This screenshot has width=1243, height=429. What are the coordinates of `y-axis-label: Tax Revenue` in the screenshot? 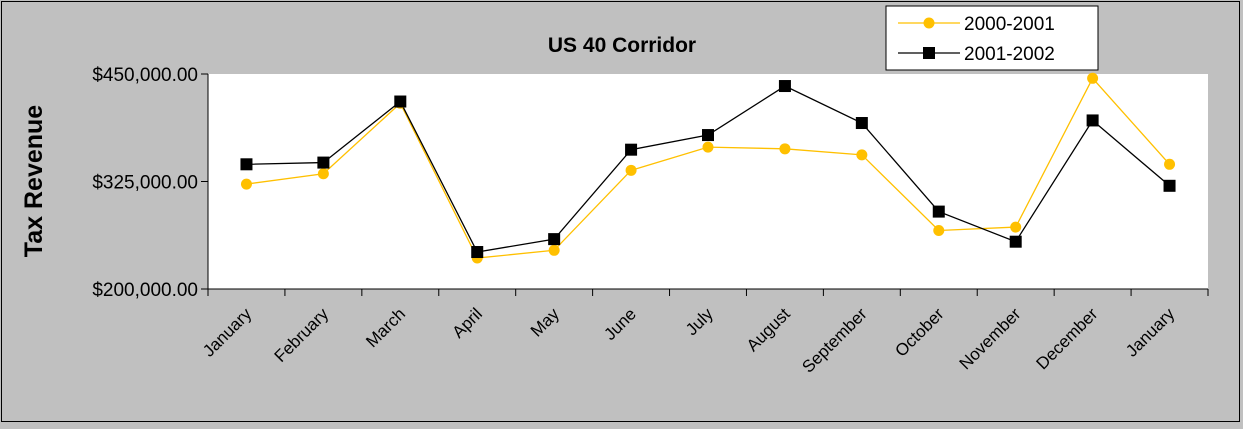 It's located at (34, 181).